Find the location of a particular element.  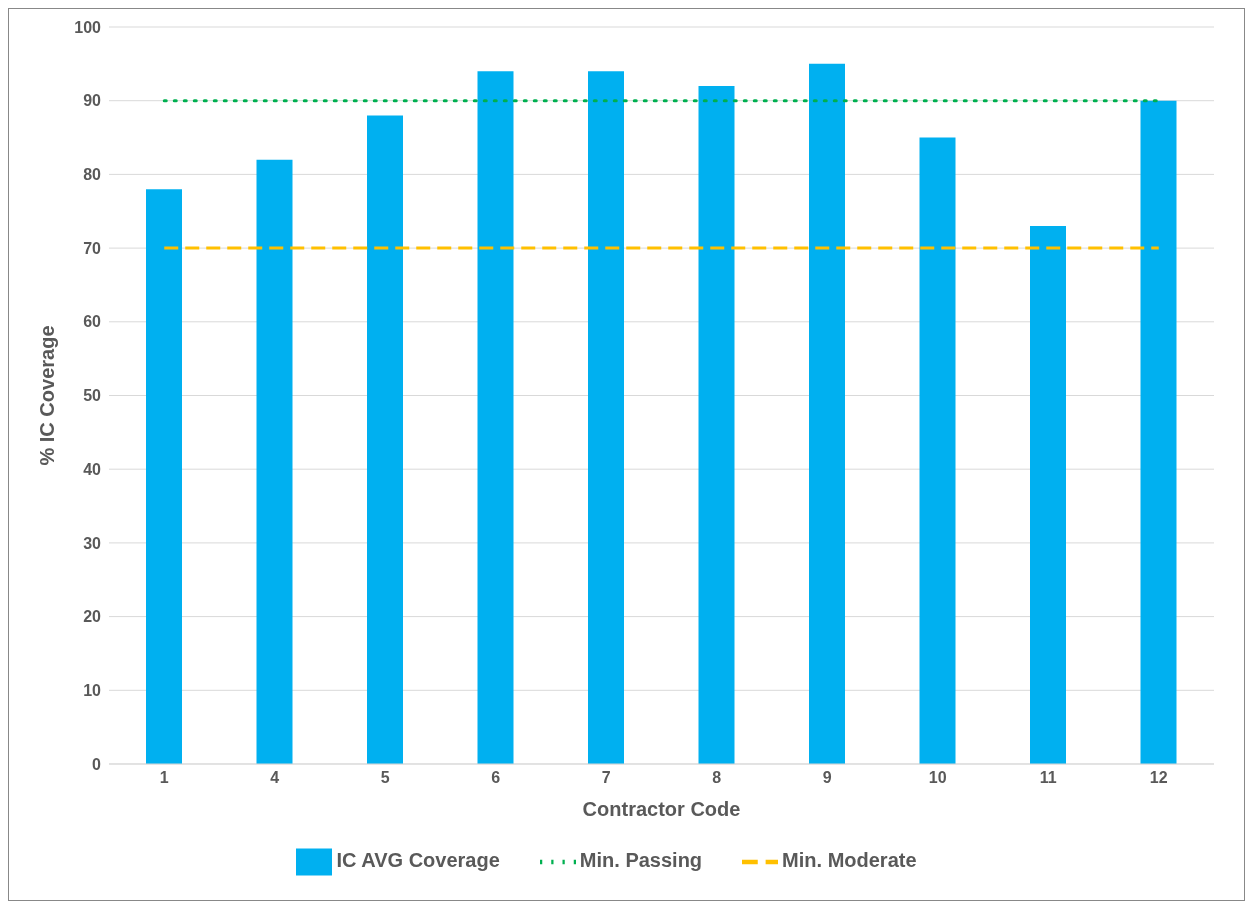

y-tick-label: 70 is located at coordinates (92, 248).